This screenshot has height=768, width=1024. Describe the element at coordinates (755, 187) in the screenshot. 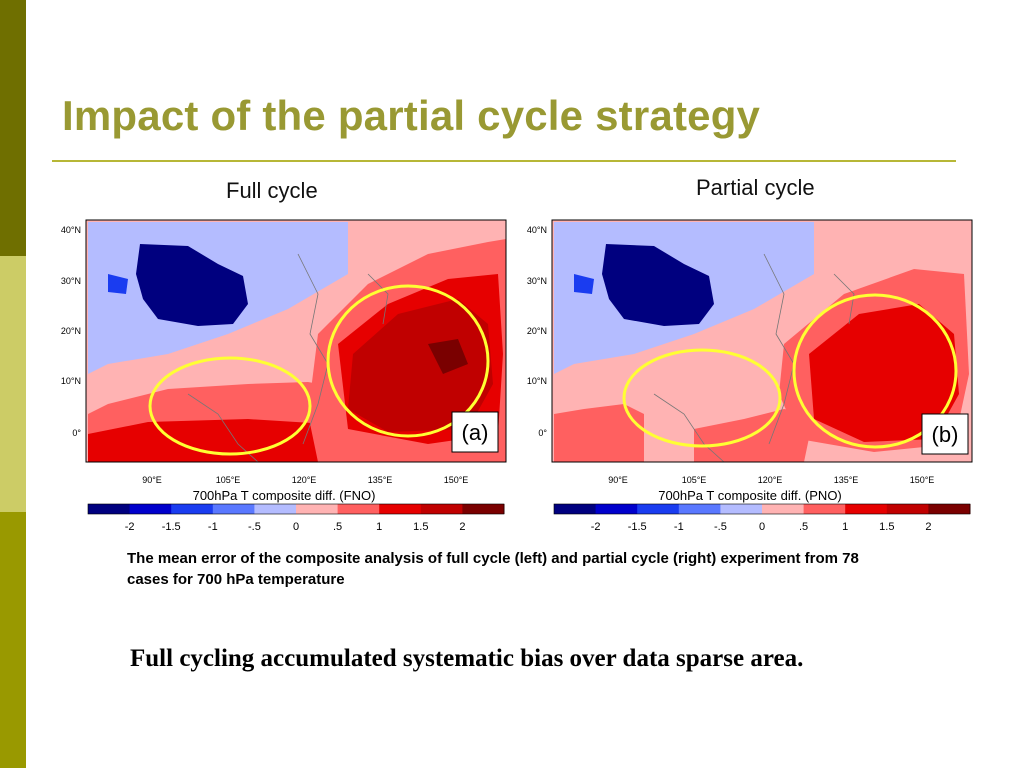

I see `panel-heading-partial-cycle: Partial cycle` at that location.